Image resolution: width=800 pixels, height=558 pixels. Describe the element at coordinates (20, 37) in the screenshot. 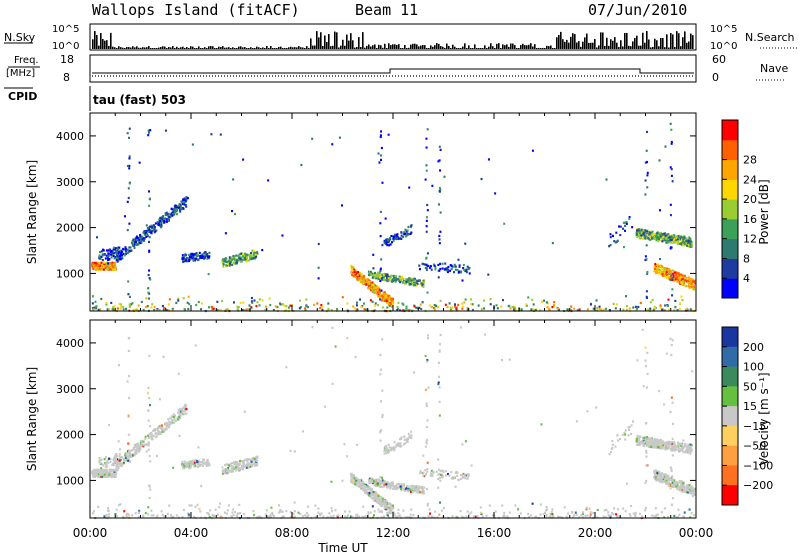

I see `nsky-label: N.Sky` at that location.